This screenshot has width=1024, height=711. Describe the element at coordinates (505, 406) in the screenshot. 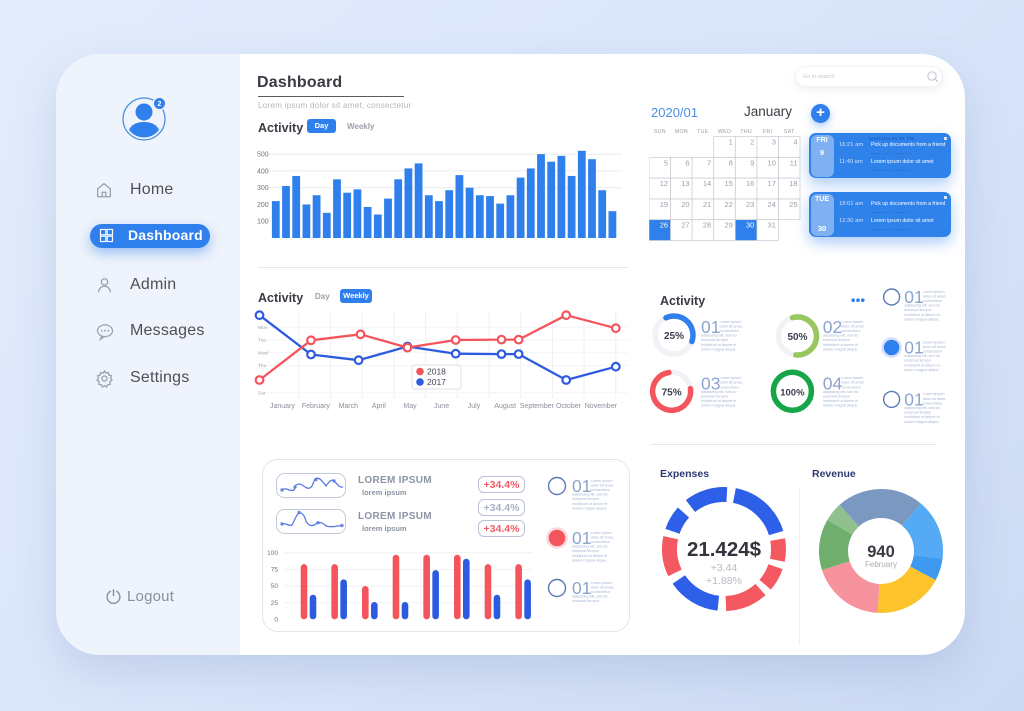

I see `svg-text: August` at that location.